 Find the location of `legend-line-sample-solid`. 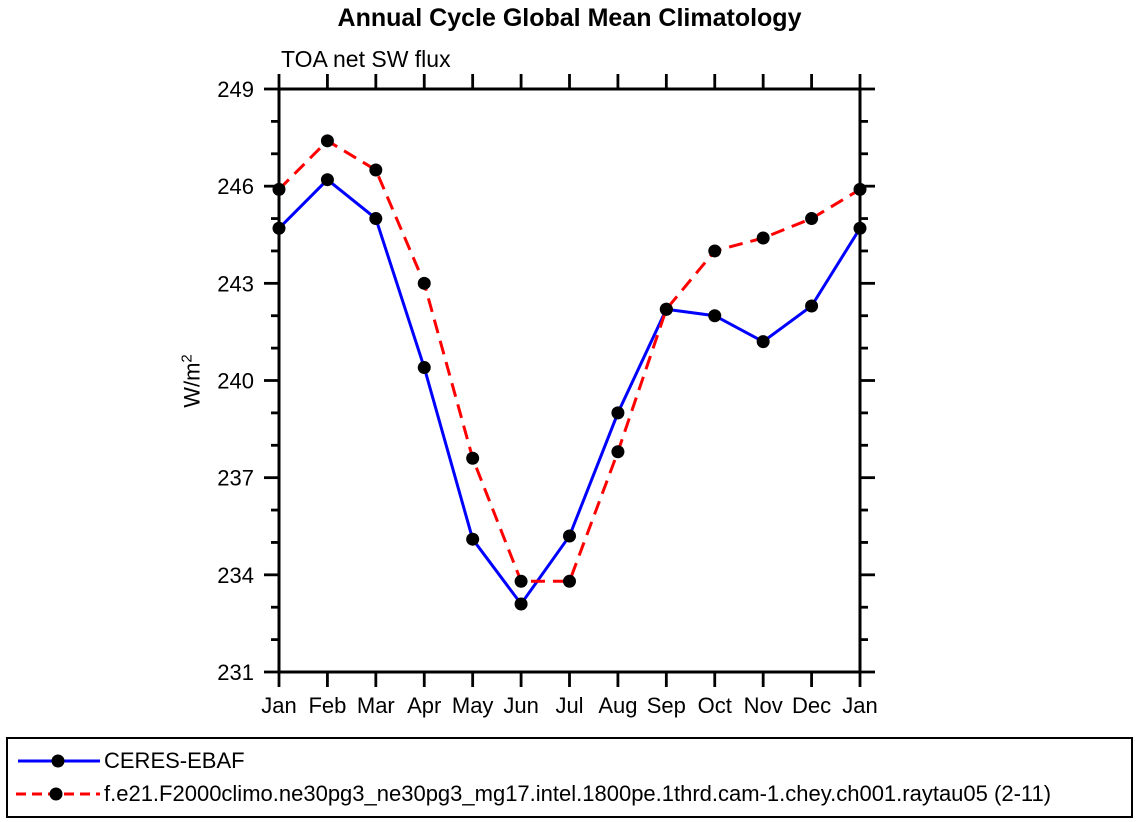

legend-line-sample-solid is located at coordinates (59, 761).